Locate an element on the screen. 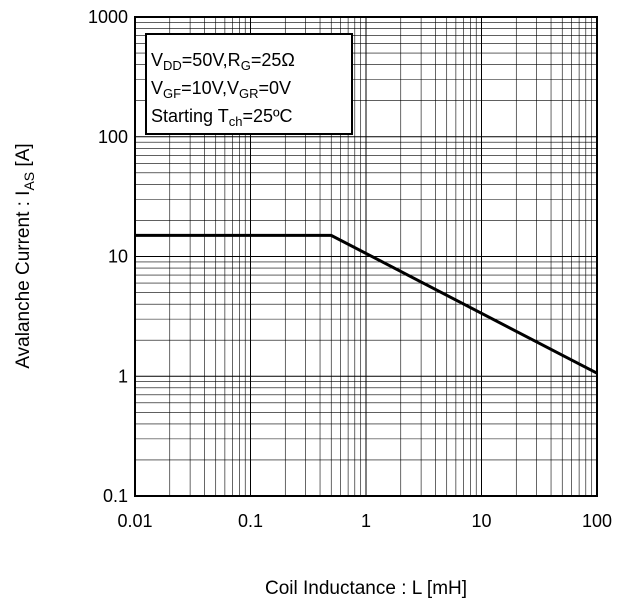 The width and height of the screenshot is (620, 613). y-tick-label: 10 is located at coordinates (118, 257).